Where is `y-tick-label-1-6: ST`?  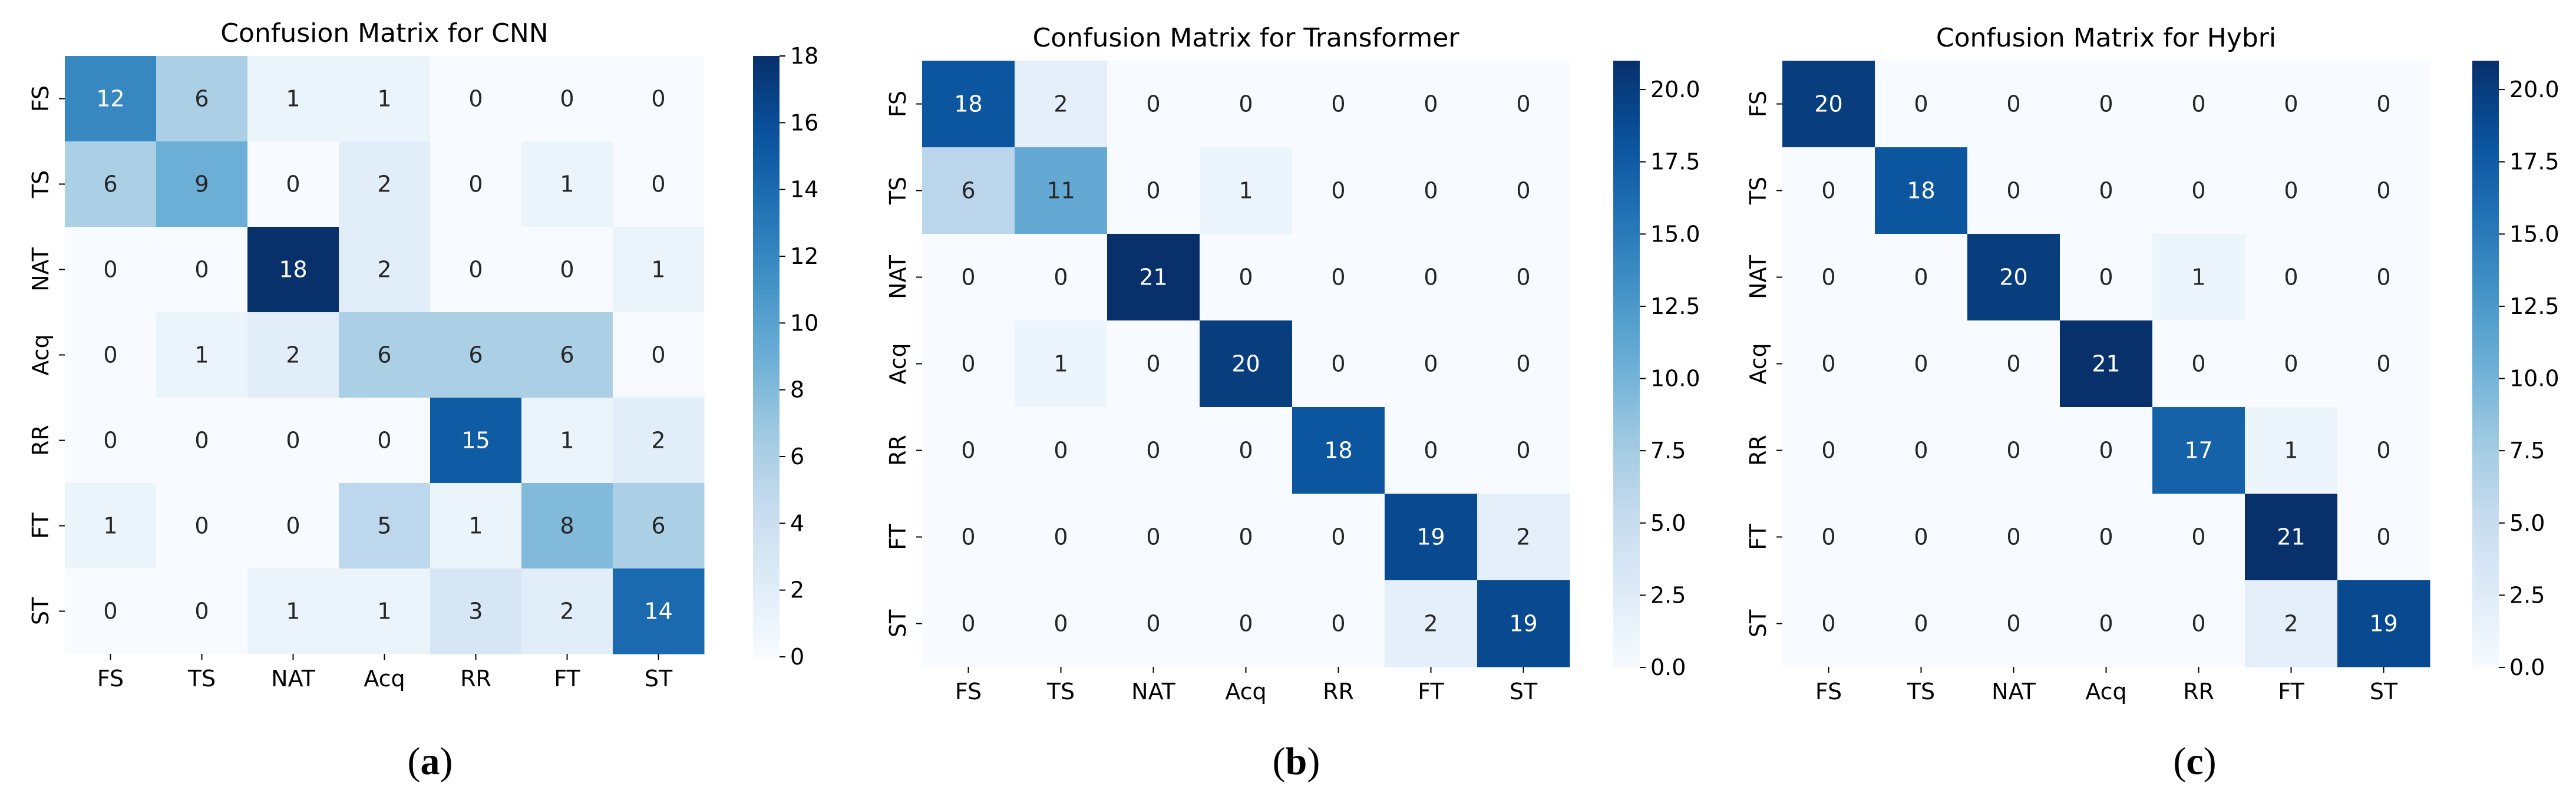 y-tick-label-1-6: ST is located at coordinates (898, 623).